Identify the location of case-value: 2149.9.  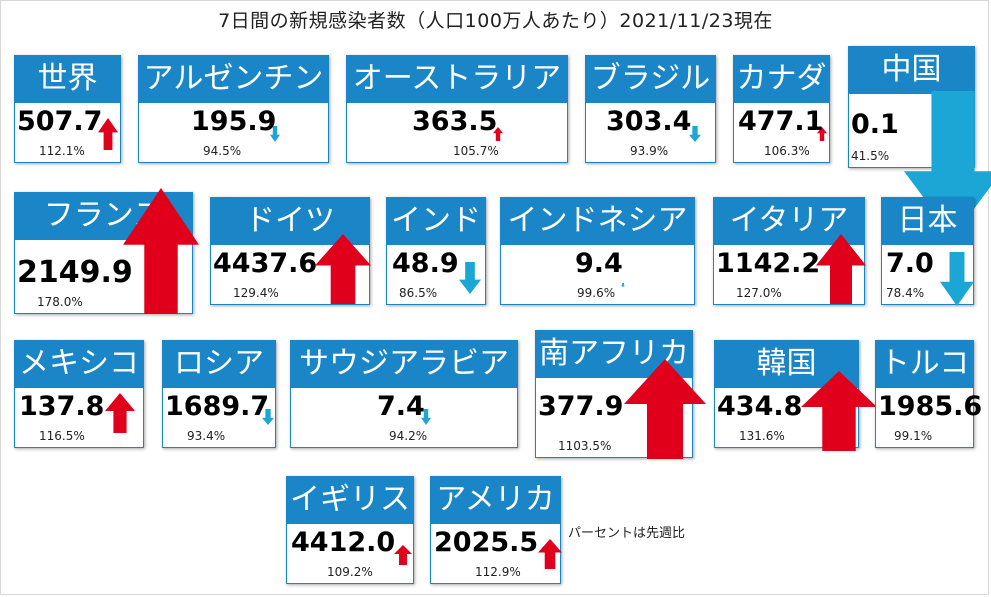
(75, 272).